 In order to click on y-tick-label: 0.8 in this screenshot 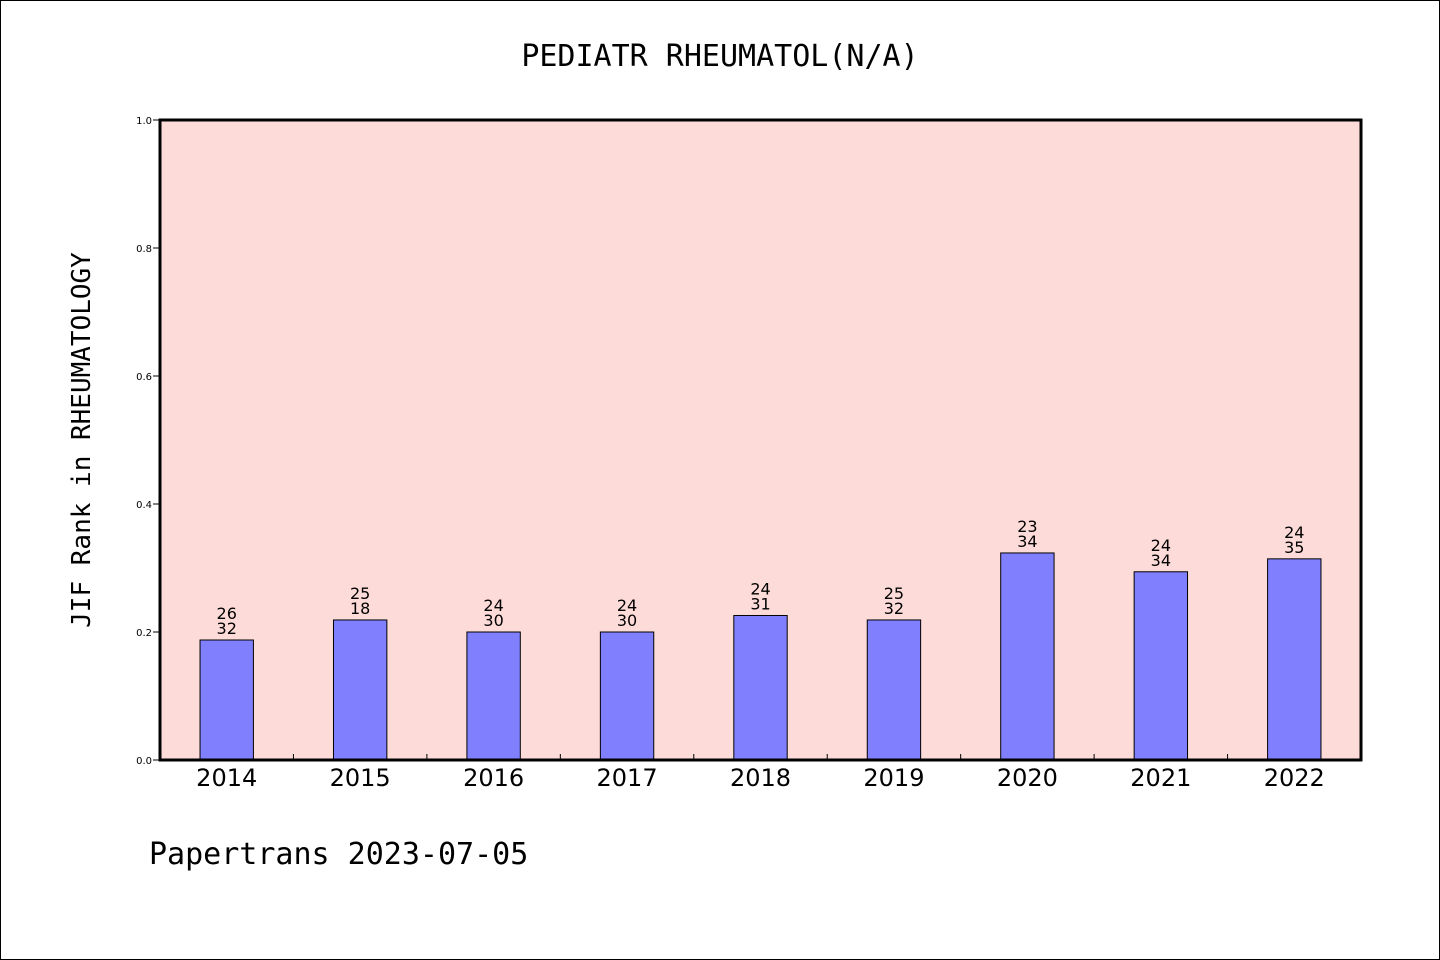, I will do `click(144, 249)`.